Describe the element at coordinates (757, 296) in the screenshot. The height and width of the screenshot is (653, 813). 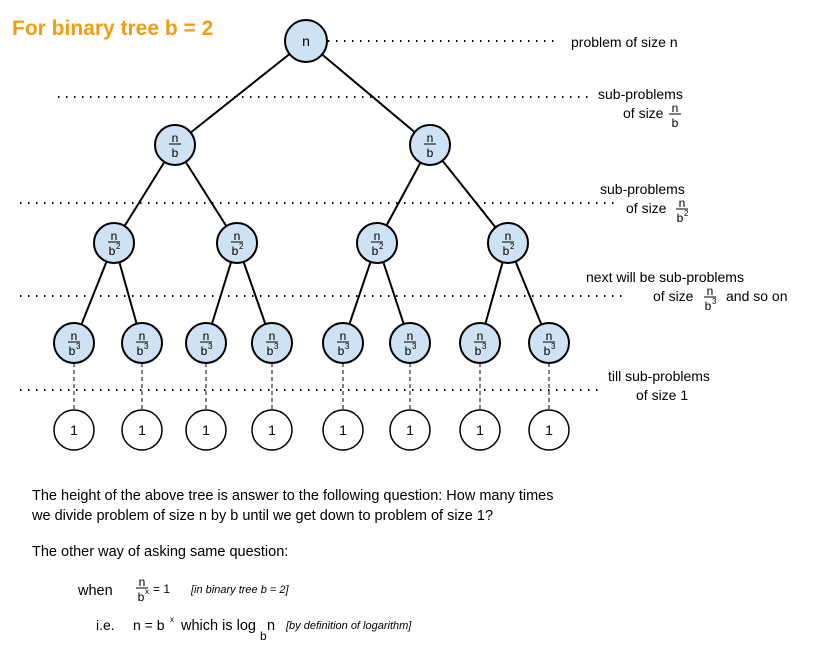
I see `annotation-level3-tail: and so on` at that location.